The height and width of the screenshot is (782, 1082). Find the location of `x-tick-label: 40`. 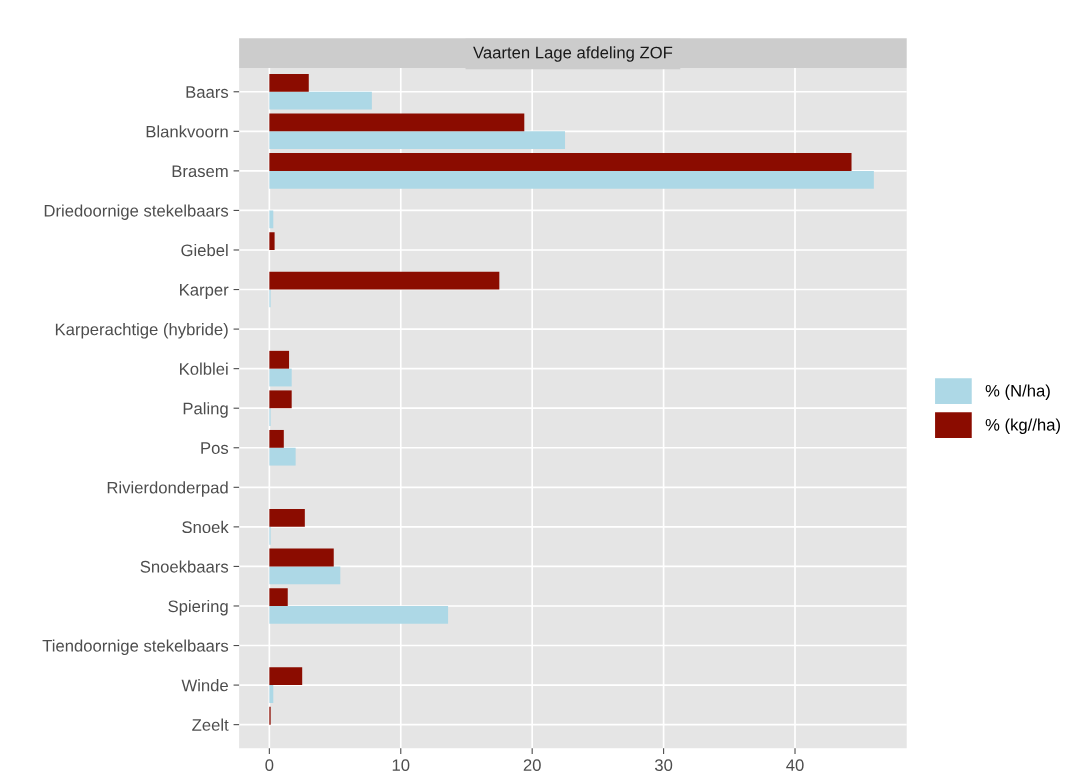

x-tick-label: 40 is located at coordinates (795, 765).